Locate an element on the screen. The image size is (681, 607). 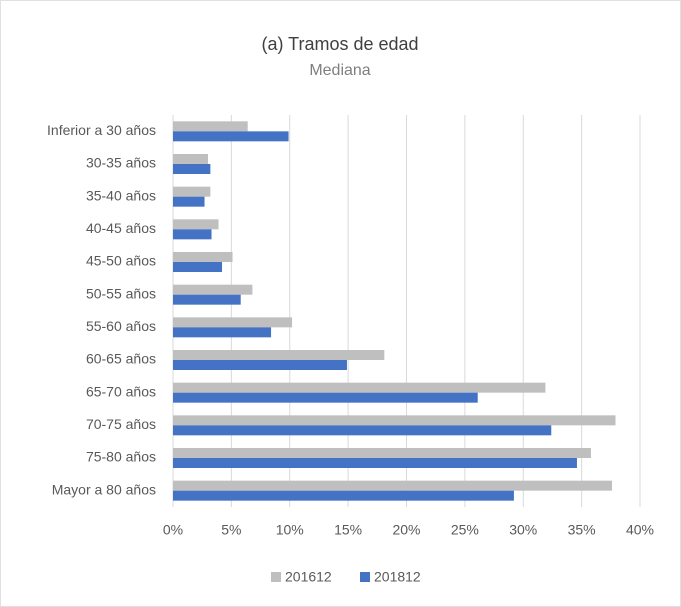
y-tick-label: 30-35 años is located at coordinates (121, 163).